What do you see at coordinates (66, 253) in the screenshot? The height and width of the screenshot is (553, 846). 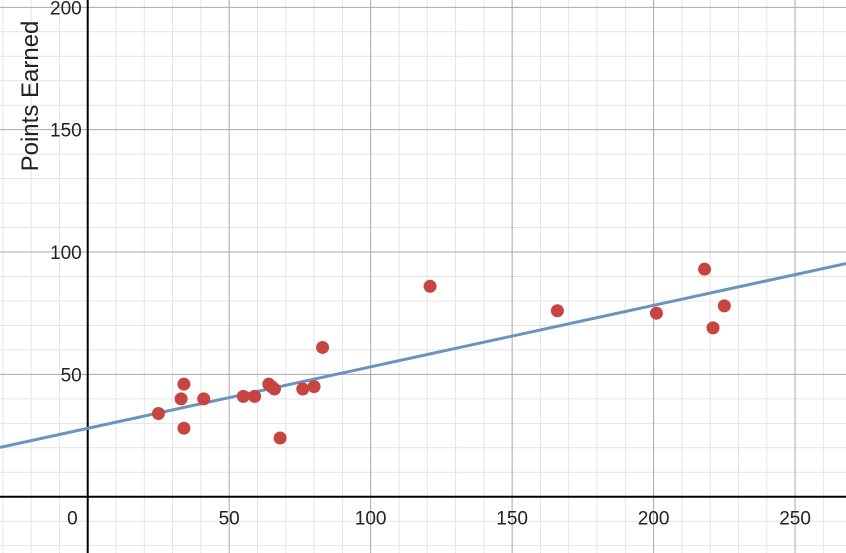 I see `y-tick-label: 100` at bounding box center [66, 253].